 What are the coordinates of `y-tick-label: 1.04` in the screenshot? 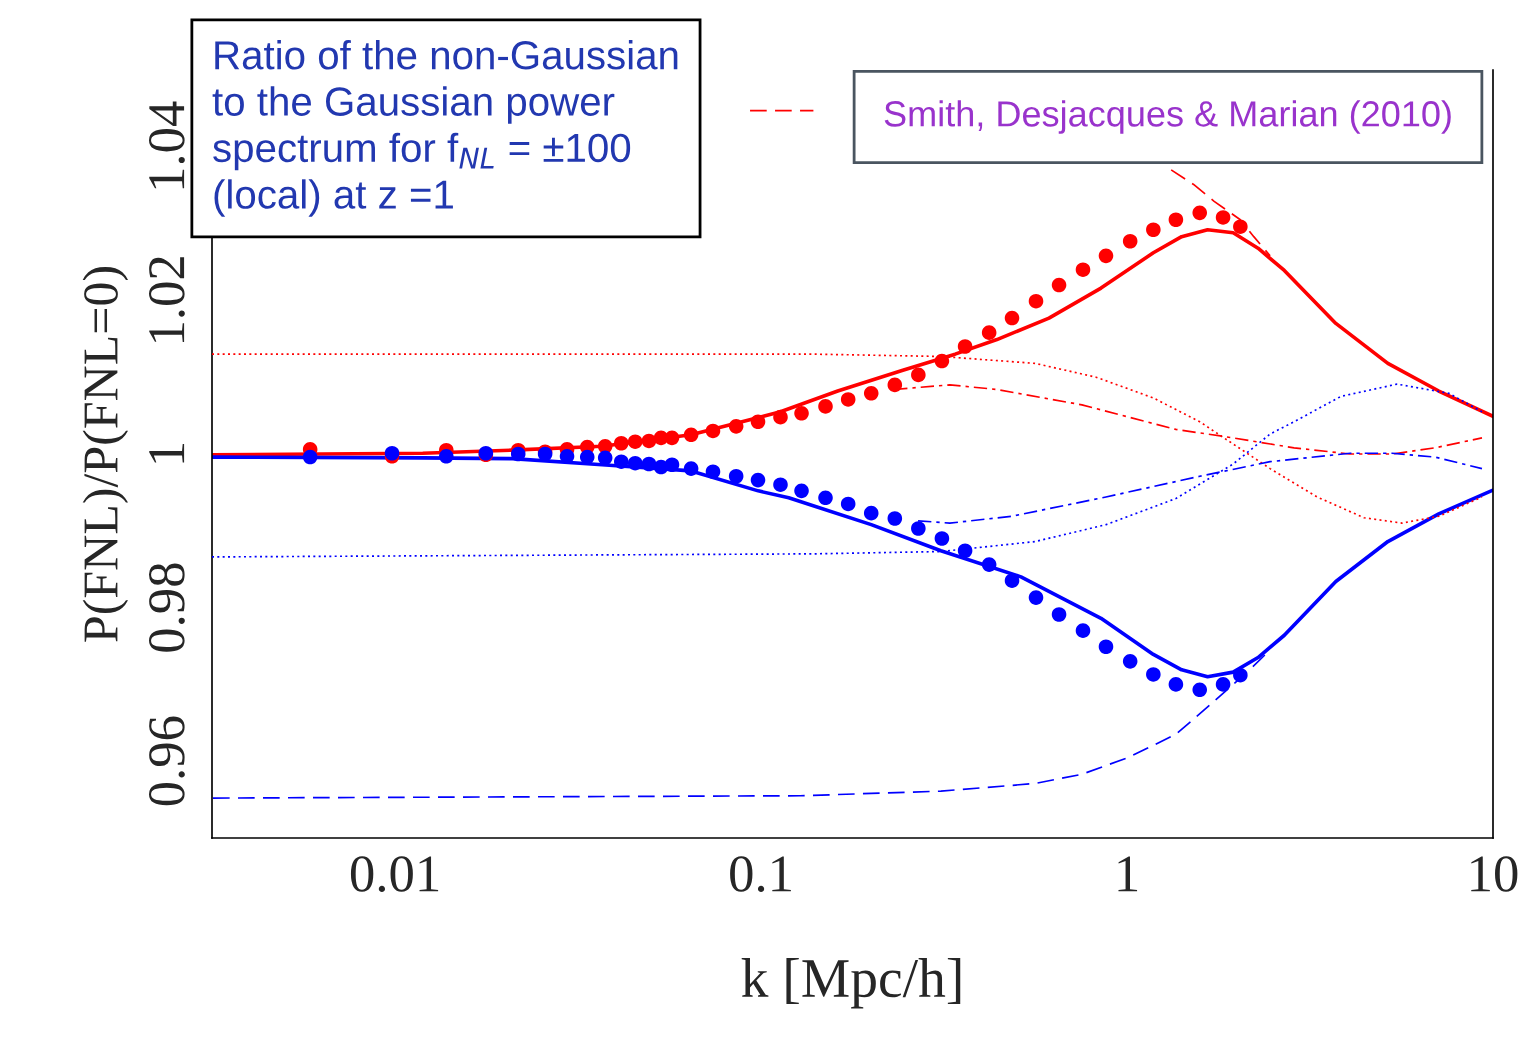 It's located at (167, 145).